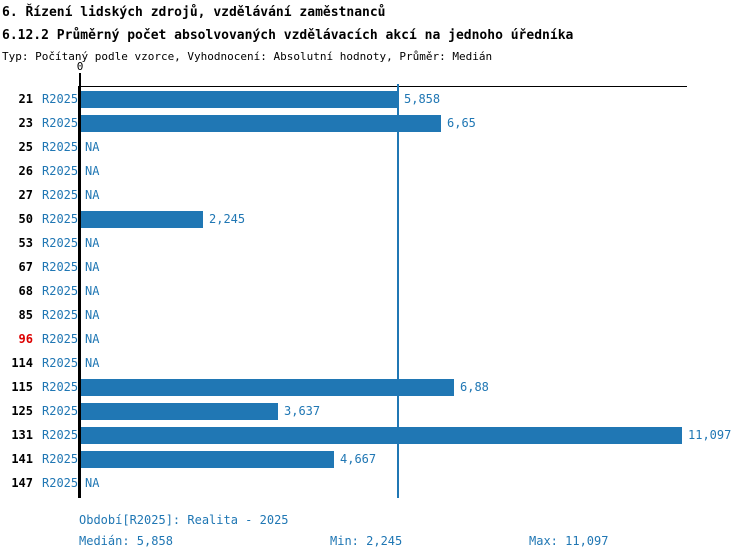  I want to click on row-value-label: 3,637, so click(302, 411).